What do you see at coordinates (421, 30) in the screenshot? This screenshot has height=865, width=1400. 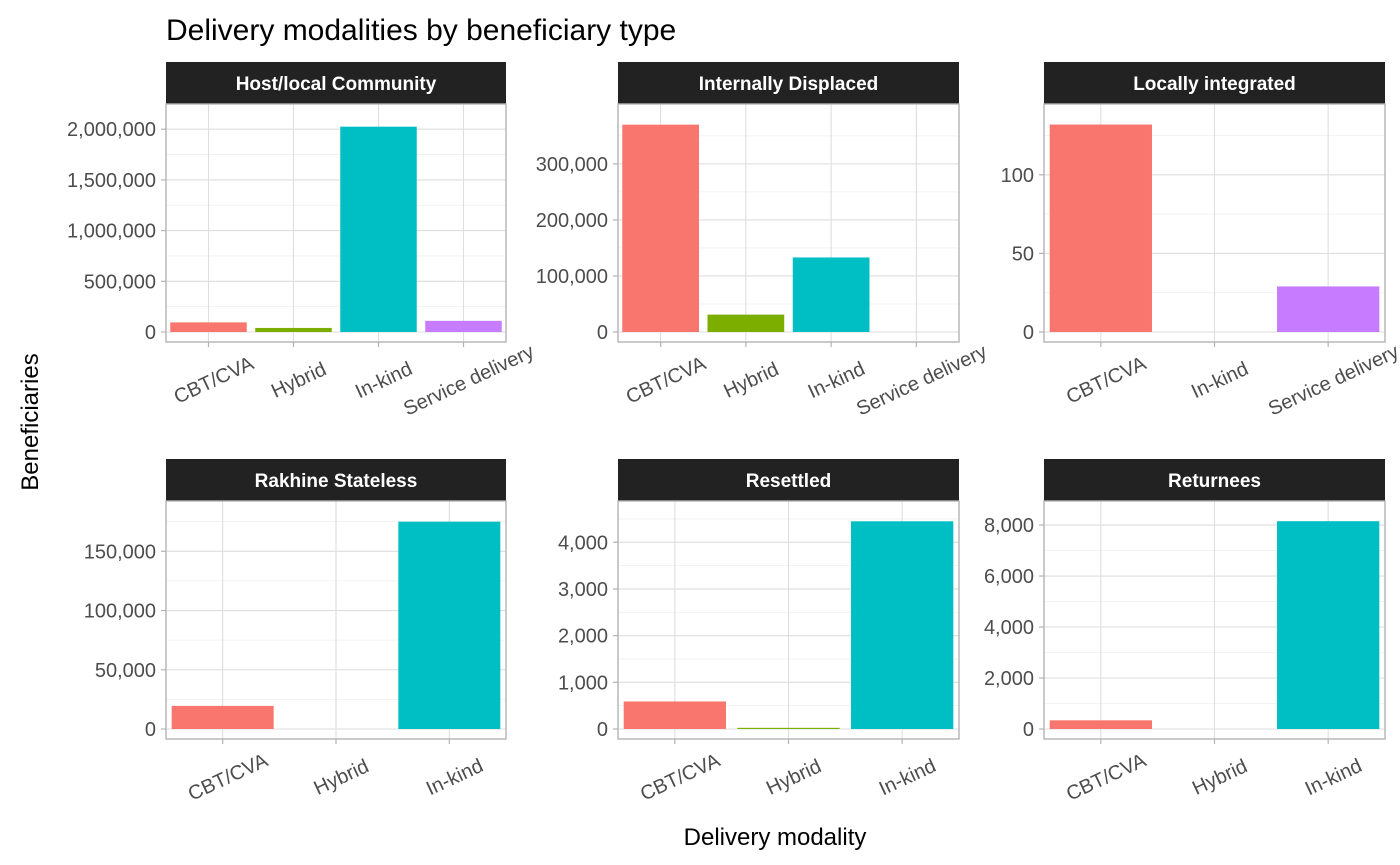 I see `chart-title: Delivery modalities by beneficiary type` at bounding box center [421, 30].